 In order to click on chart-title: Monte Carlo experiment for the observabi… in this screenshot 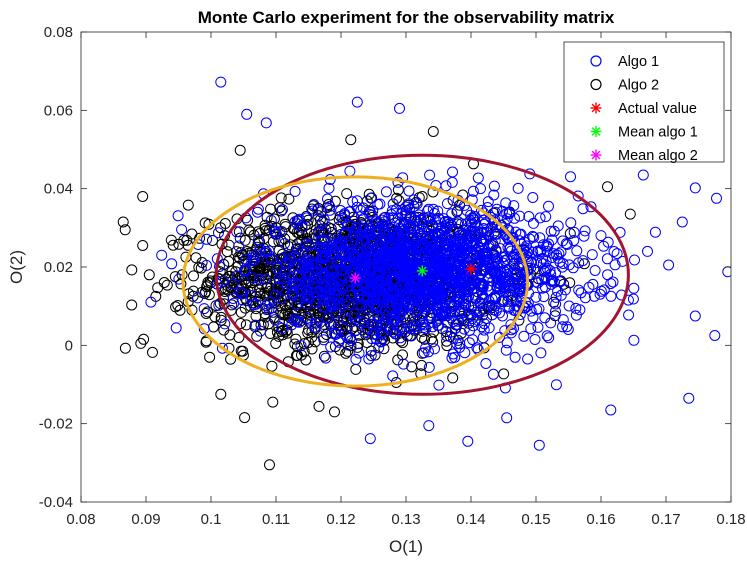, I will do `click(406, 17)`.